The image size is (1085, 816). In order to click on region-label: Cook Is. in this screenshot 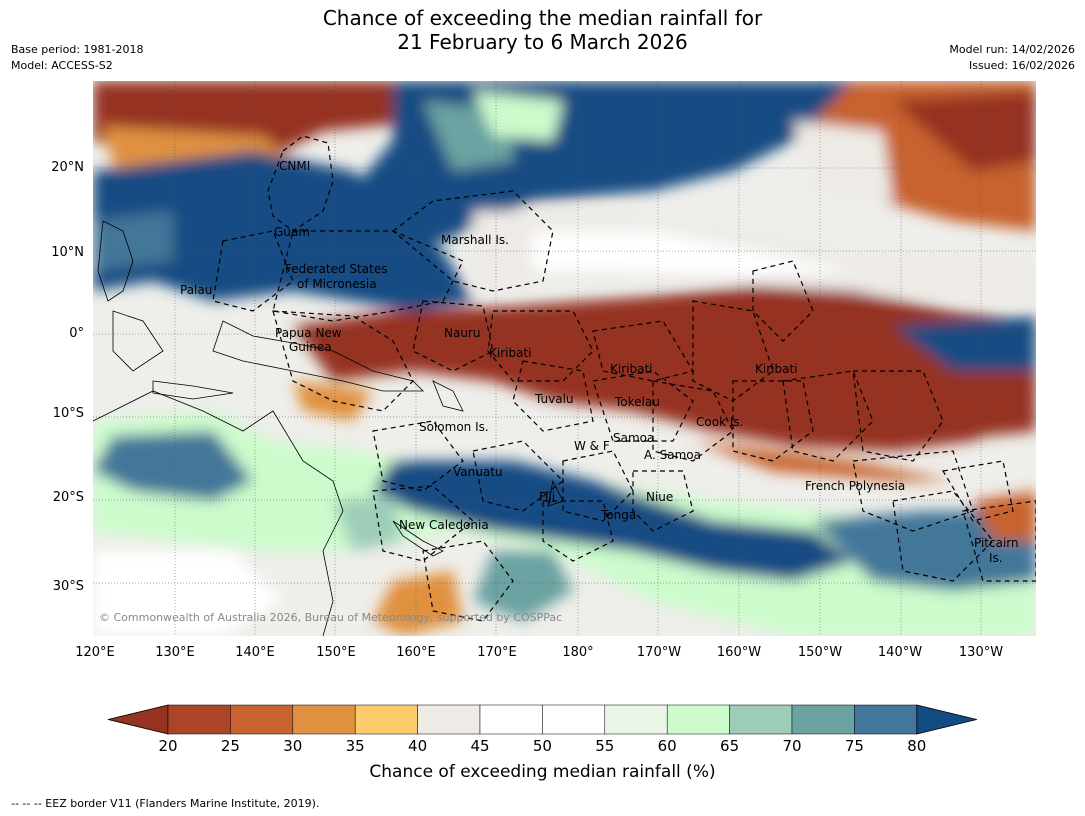, I will do `click(719, 422)`.